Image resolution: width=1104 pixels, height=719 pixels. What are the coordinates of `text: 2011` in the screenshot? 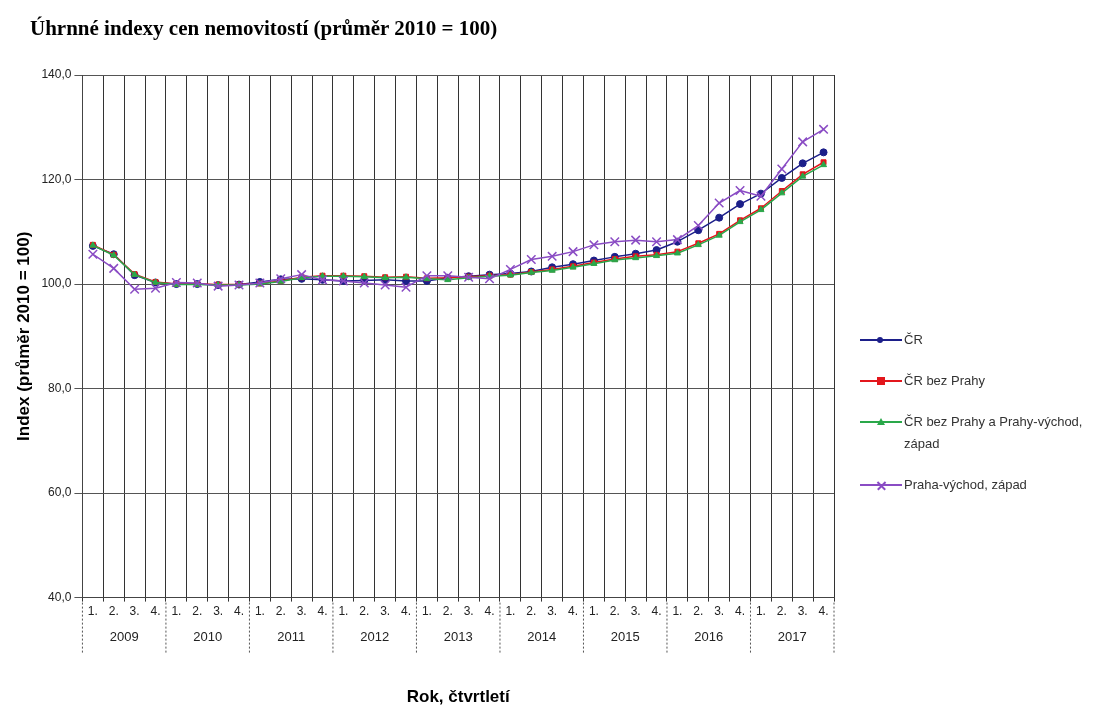 It's located at (291, 637).